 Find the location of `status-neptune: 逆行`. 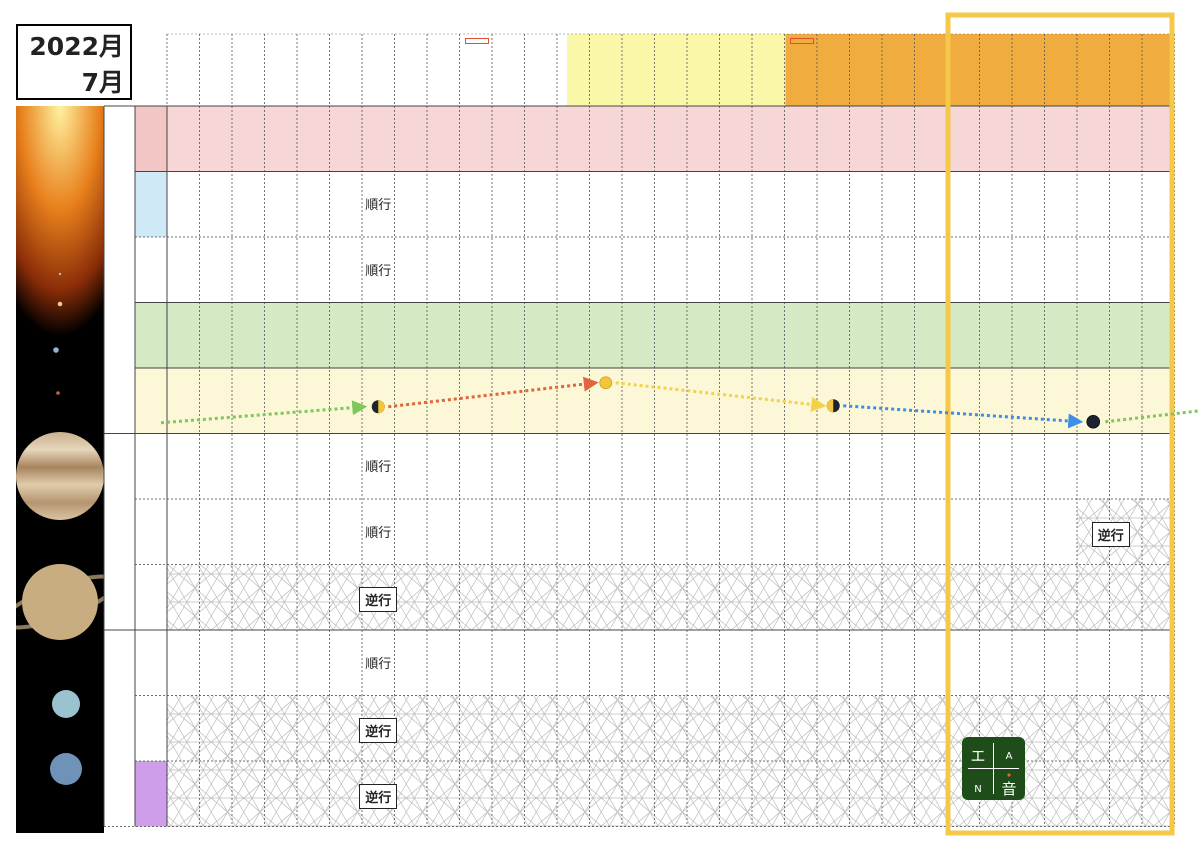

status-neptune: 逆行 is located at coordinates (378, 731).